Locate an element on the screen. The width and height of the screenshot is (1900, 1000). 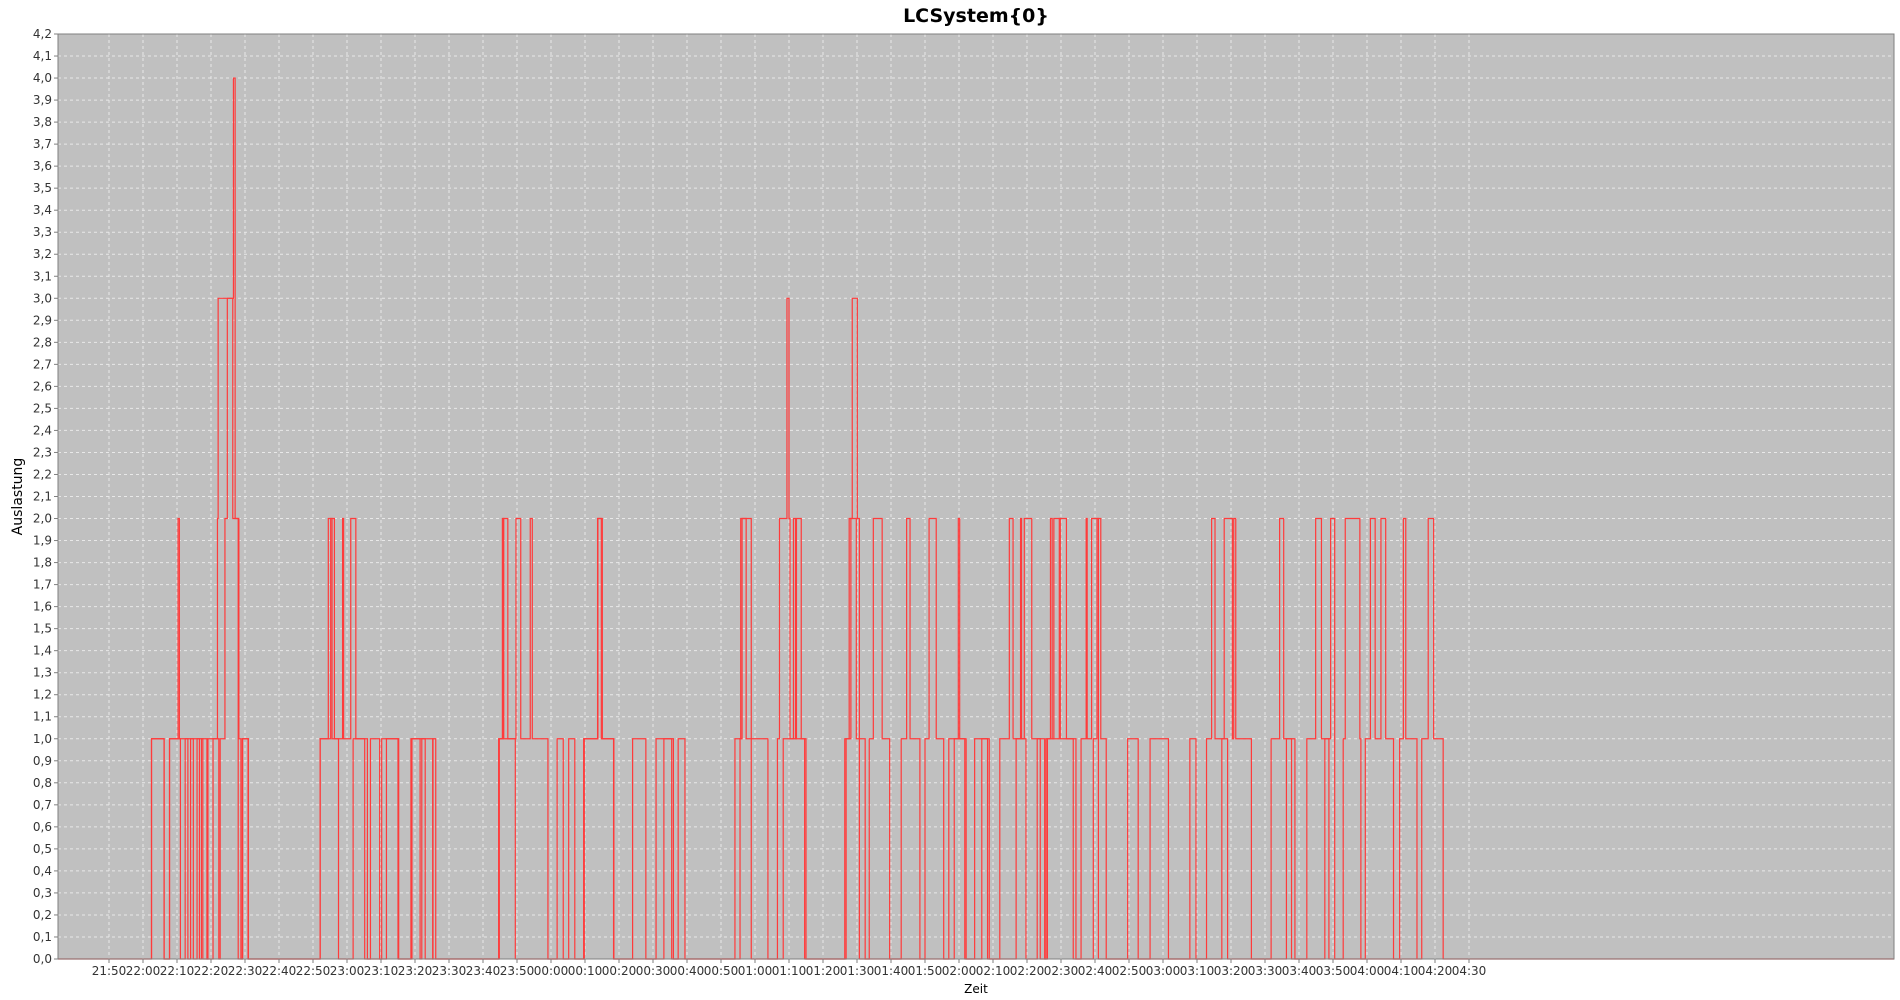
x-tick-label: 03:30 is located at coordinates (1265, 971).